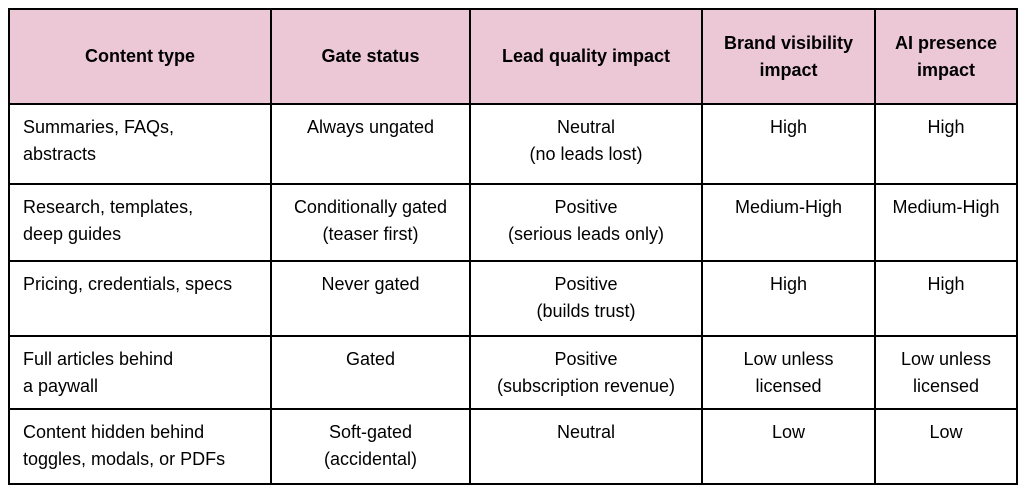 This screenshot has height=488, width=1024. Describe the element at coordinates (370, 446) in the screenshot. I see `gate-status-cell: Soft-gated (accidental)` at that location.